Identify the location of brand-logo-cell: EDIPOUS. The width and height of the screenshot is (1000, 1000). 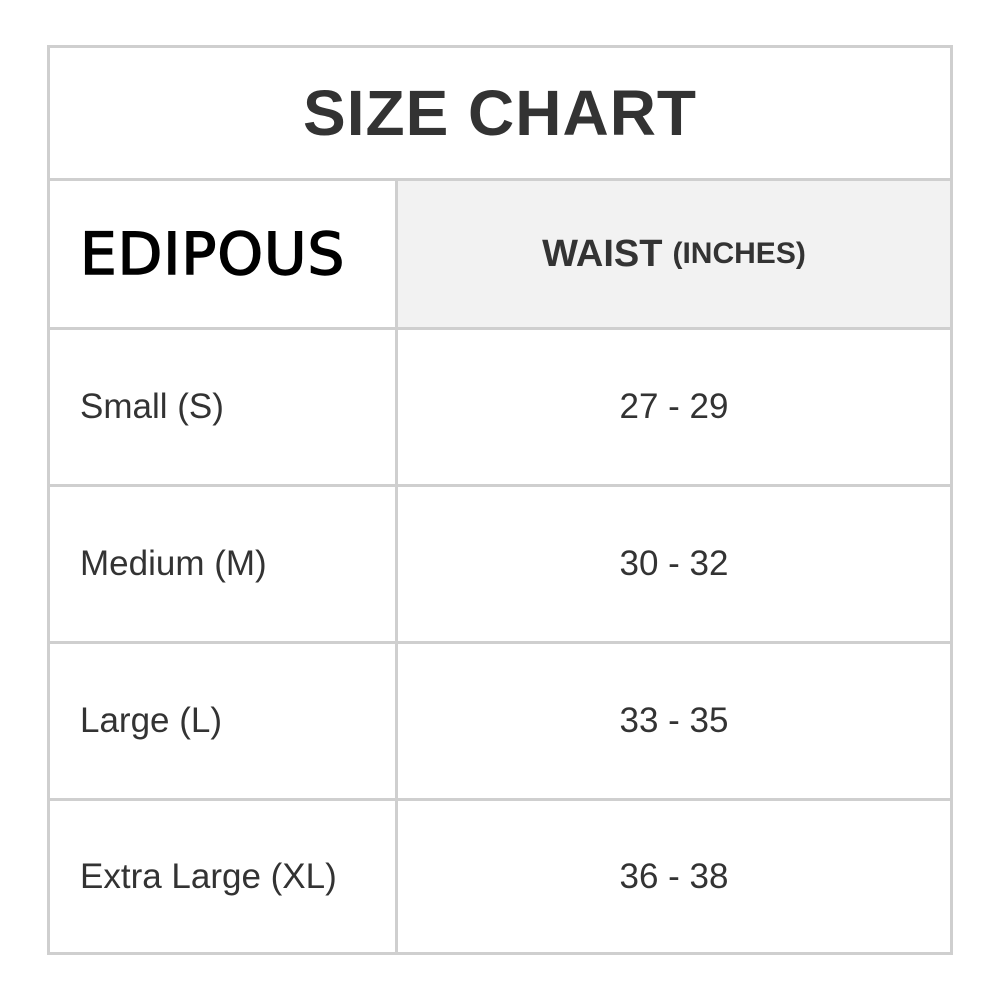
(224, 254).